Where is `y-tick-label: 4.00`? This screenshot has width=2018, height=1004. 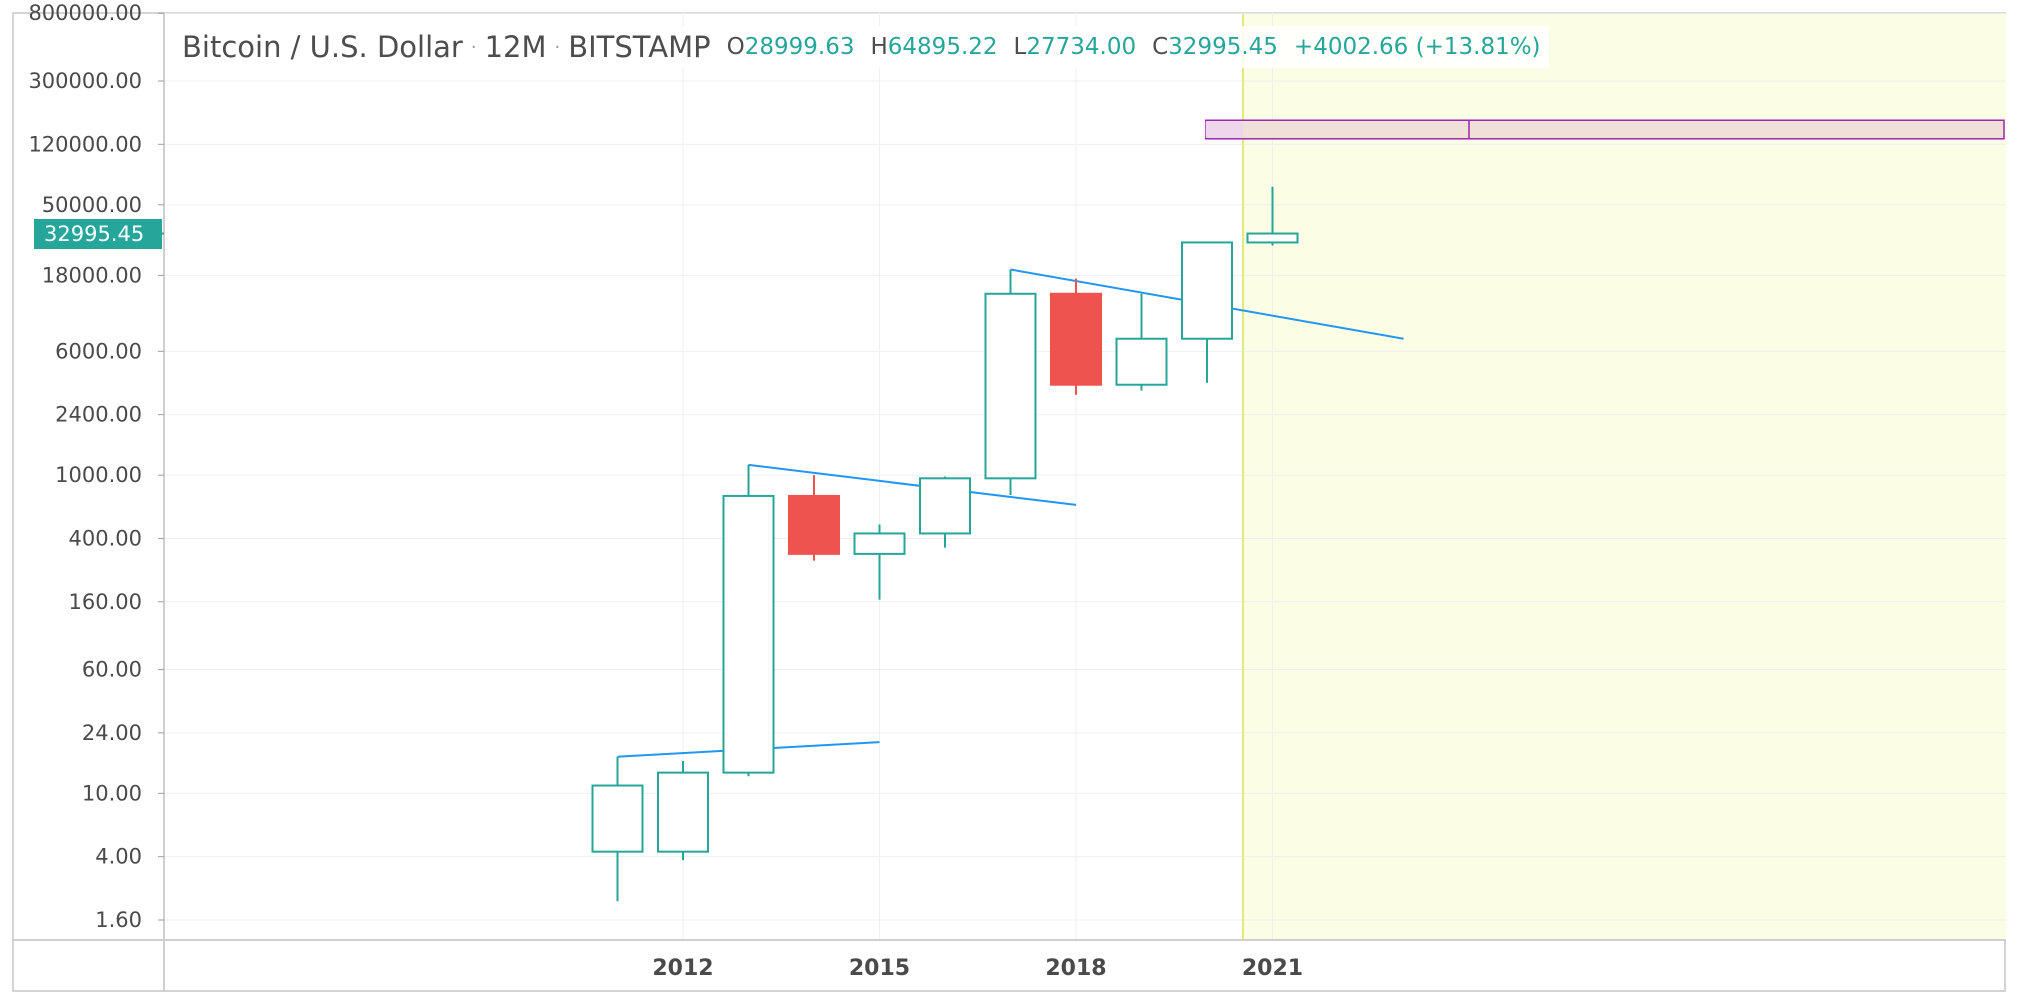 y-tick-label: 4.00 is located at coordinates (118, 857).